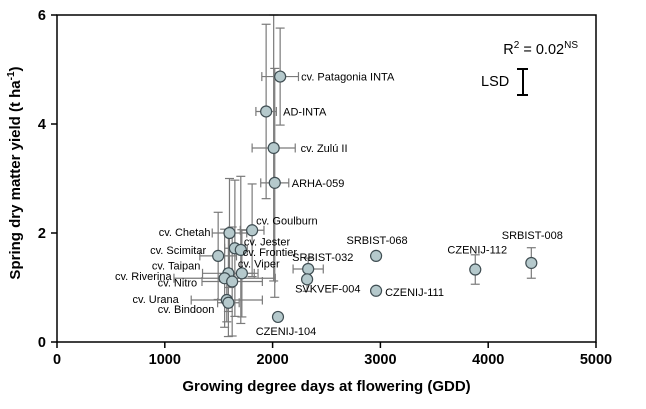  Describe the element at coordinates (380, 360) in the screenshot. I see `x-tick-label-3000: 3000` at that location.